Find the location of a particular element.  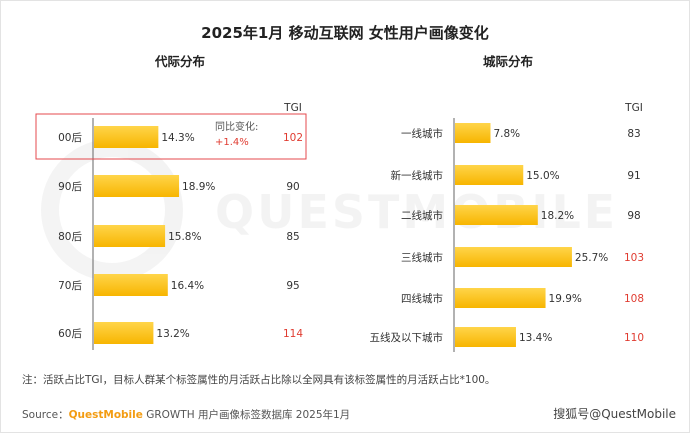

category-label: 一线城市 is located at coordinates (422, 133).